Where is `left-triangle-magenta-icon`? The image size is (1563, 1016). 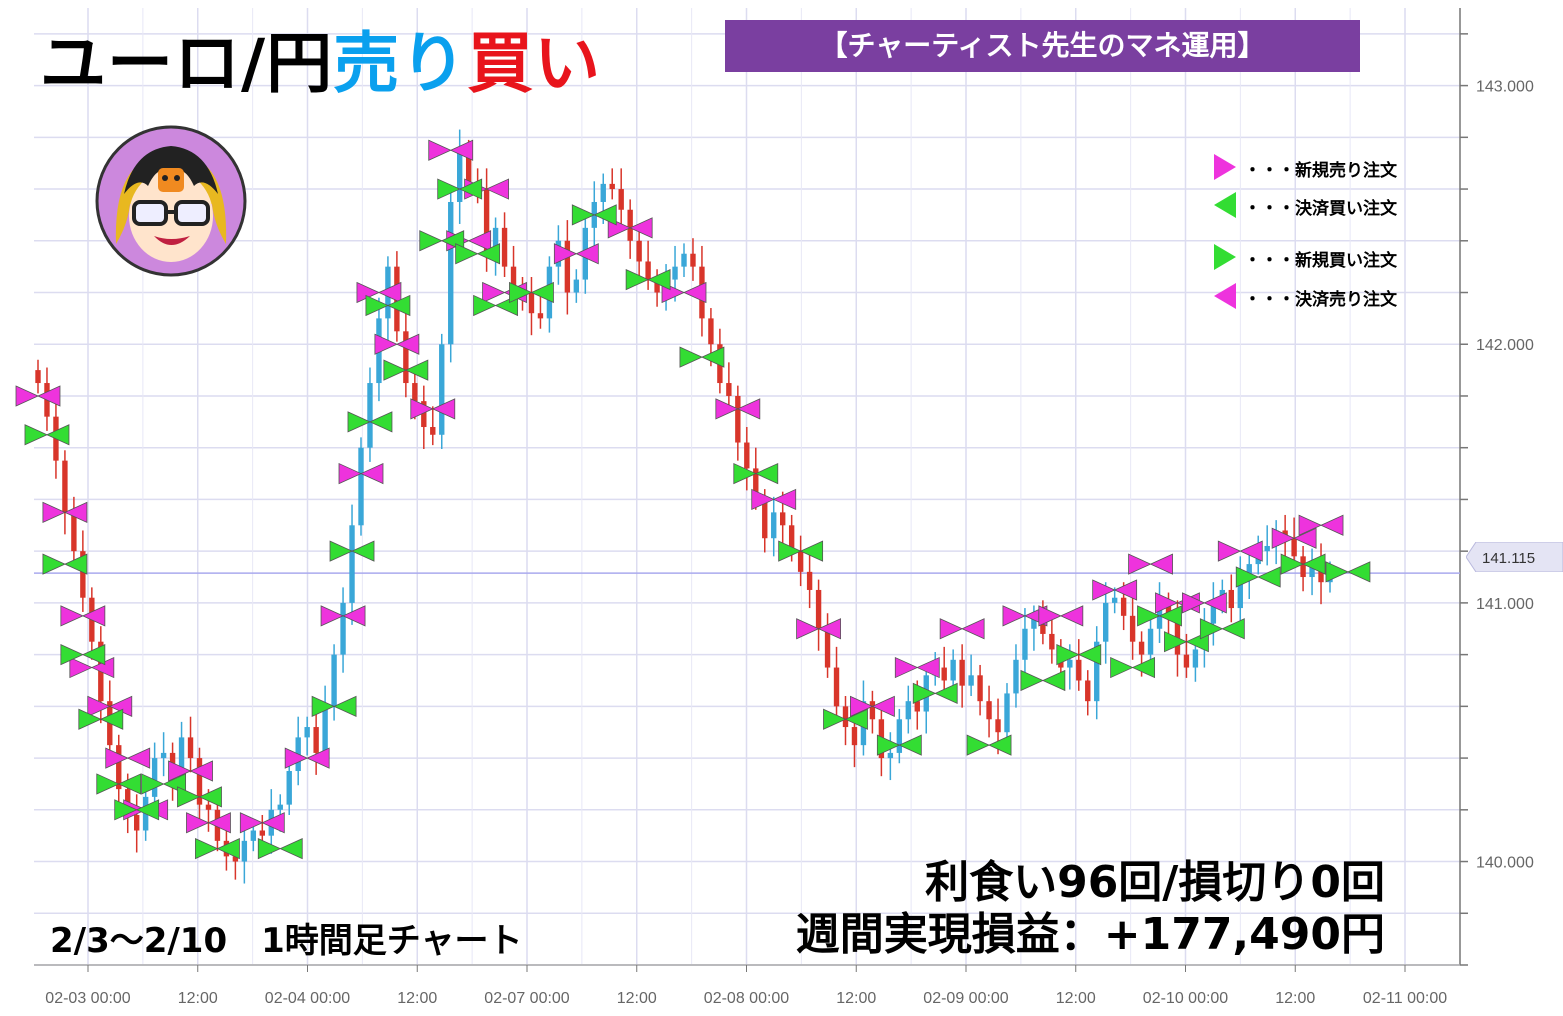 left-triangle-magenta-icon is located at coordinates (1225, 296).